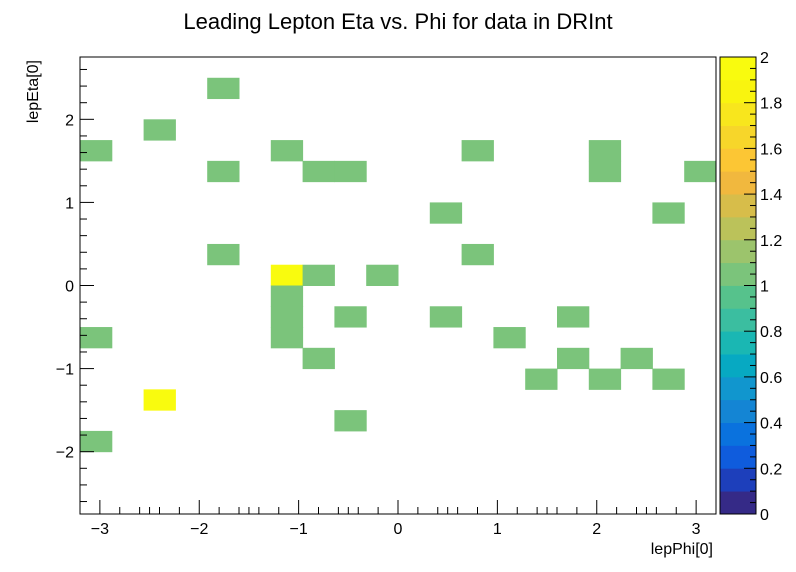 This screenshot has height=572, width=796. I want to click on color-scale-label: 1, so click(764, 287).